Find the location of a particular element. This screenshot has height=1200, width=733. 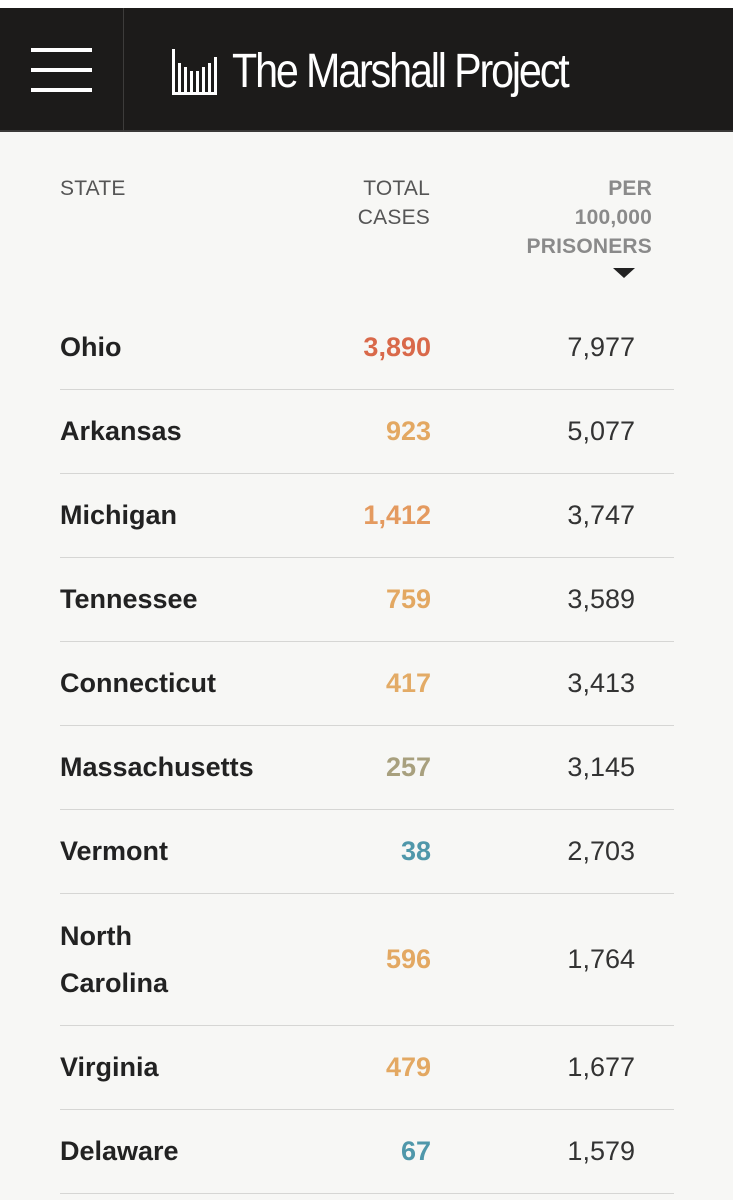

state-name: Virginia is located at coordinates (109, 1067).